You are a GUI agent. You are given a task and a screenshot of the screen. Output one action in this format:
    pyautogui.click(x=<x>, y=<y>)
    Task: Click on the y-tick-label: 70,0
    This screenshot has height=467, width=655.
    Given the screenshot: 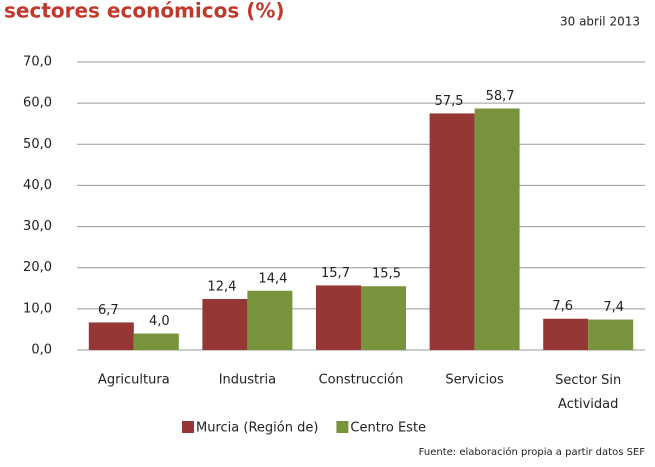 What is the action you would take?
    pyautogui.click(x=37, y=62)
    